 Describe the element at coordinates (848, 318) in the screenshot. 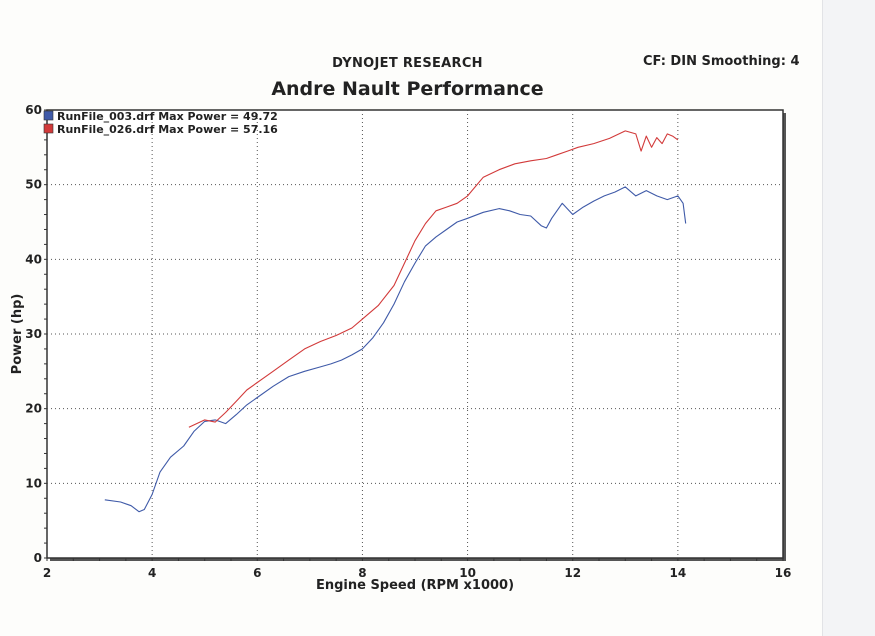

I see `scan-edge` at that location.